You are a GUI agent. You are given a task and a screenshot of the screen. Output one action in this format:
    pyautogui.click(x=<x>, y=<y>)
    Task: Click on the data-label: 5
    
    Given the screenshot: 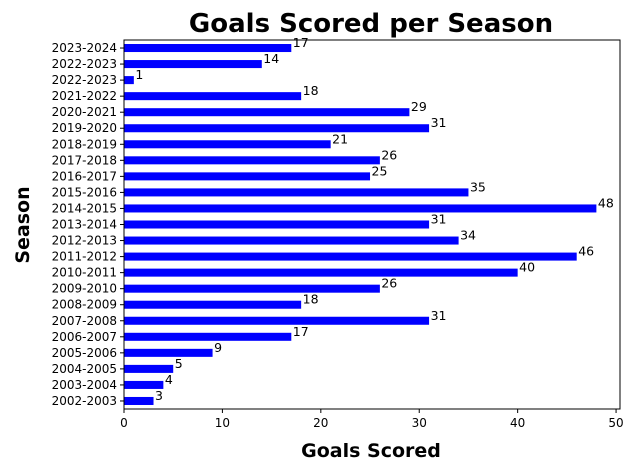 What is the action you would take?
    pyautogui.click(x=179, y=363)
    